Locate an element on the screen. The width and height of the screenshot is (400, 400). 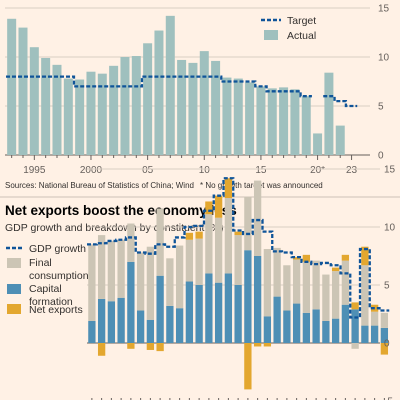
chart2-y-tick-label: 10 is located at coordinates (390, 228).